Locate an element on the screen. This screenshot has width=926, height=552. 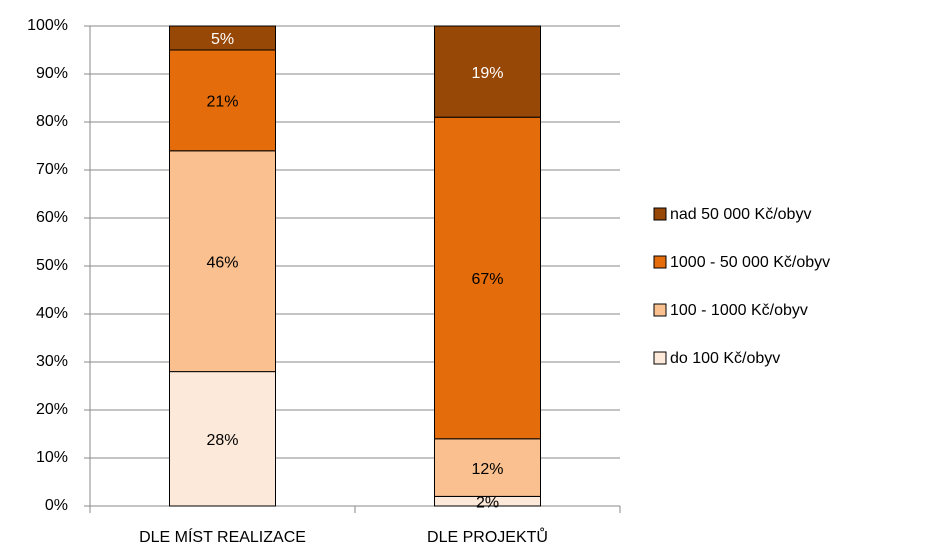
x-tick-label: DLE MÍST REALIZACE is located at coordinates (222, 536).